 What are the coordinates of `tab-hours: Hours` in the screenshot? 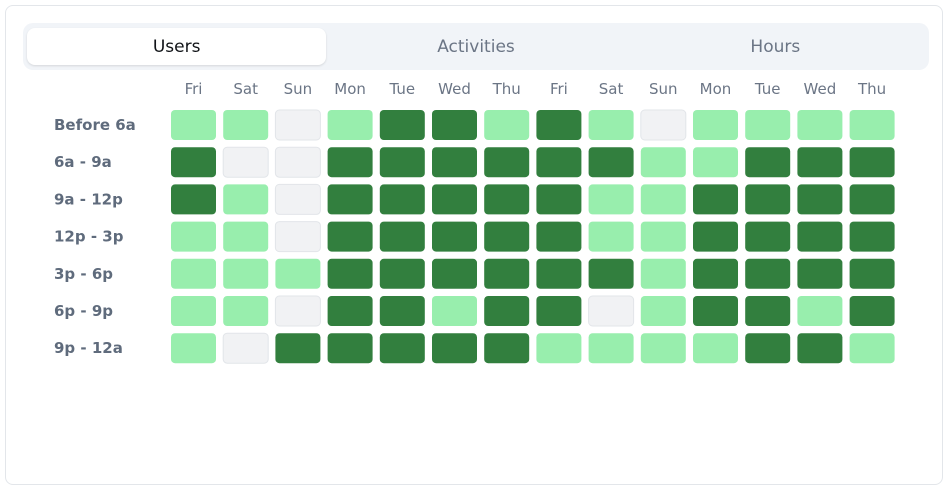 It's located at (775, 46).